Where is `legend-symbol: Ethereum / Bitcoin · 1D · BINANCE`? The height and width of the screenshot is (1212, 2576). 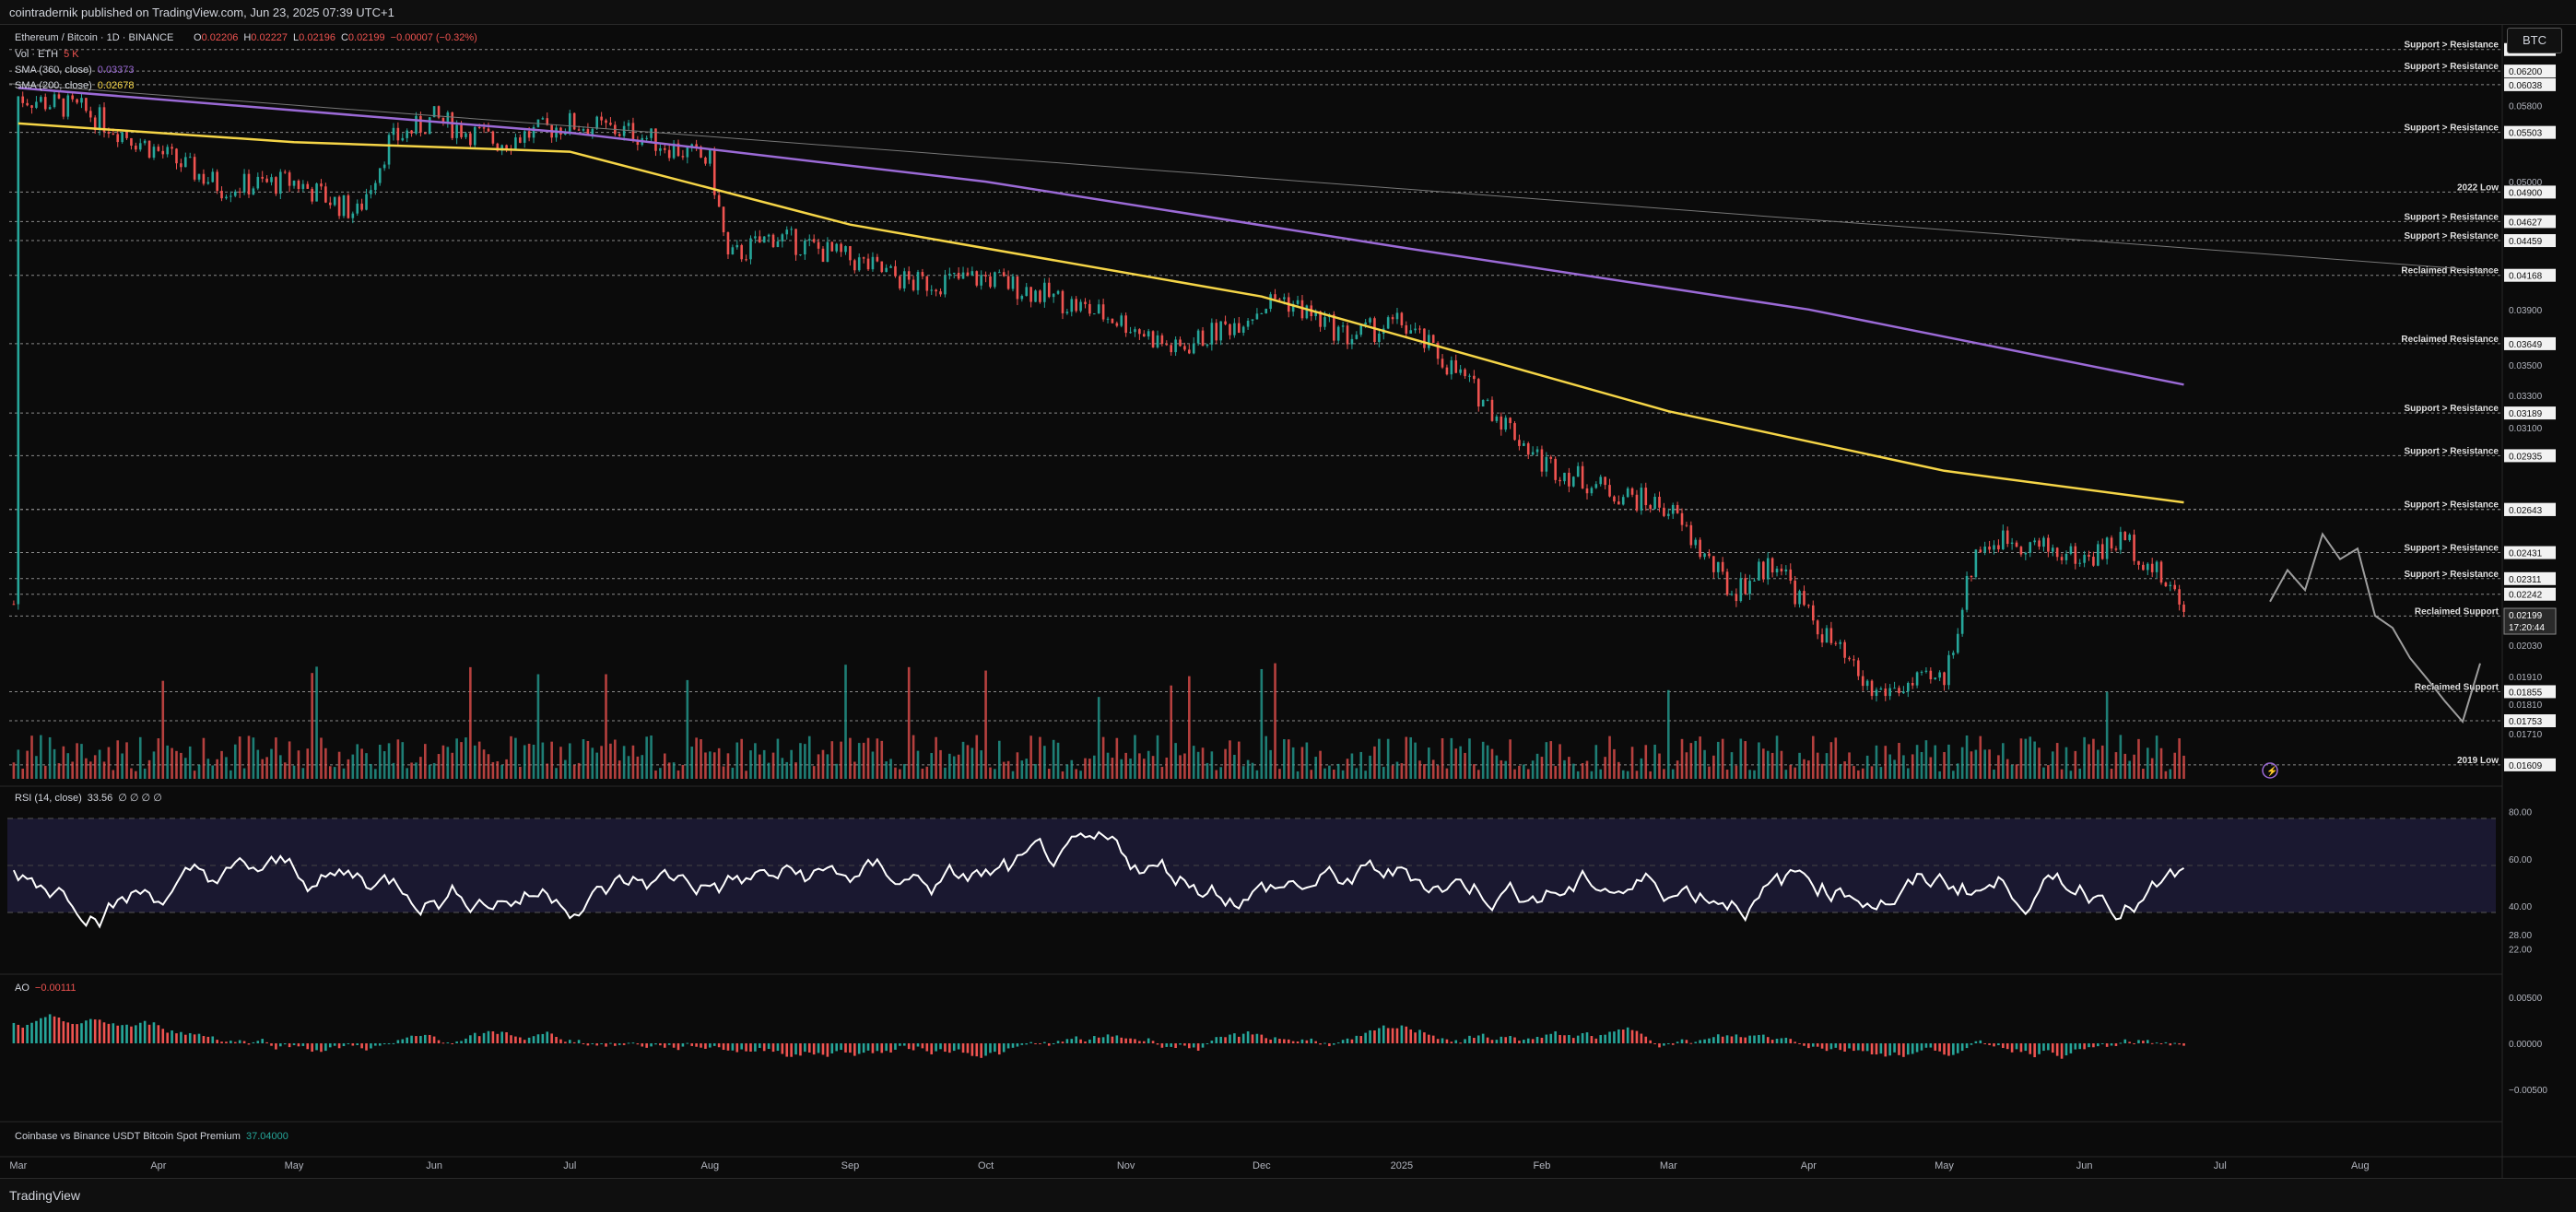 legend-symbol: Ethereum / Bitcoin · 1D · BINANCE is located at coordinates (94, 37).